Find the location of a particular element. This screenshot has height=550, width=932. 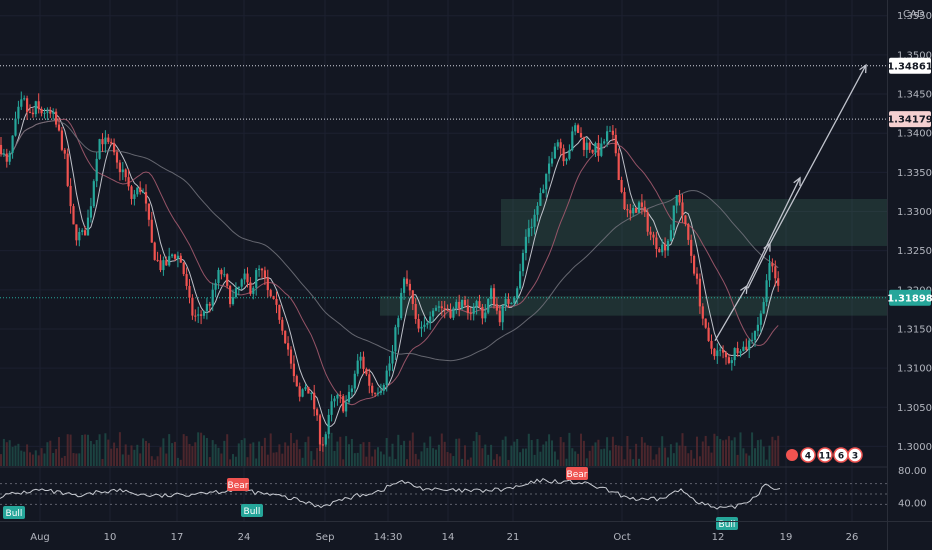

signal-label-box is located at coordinates (14, 512).